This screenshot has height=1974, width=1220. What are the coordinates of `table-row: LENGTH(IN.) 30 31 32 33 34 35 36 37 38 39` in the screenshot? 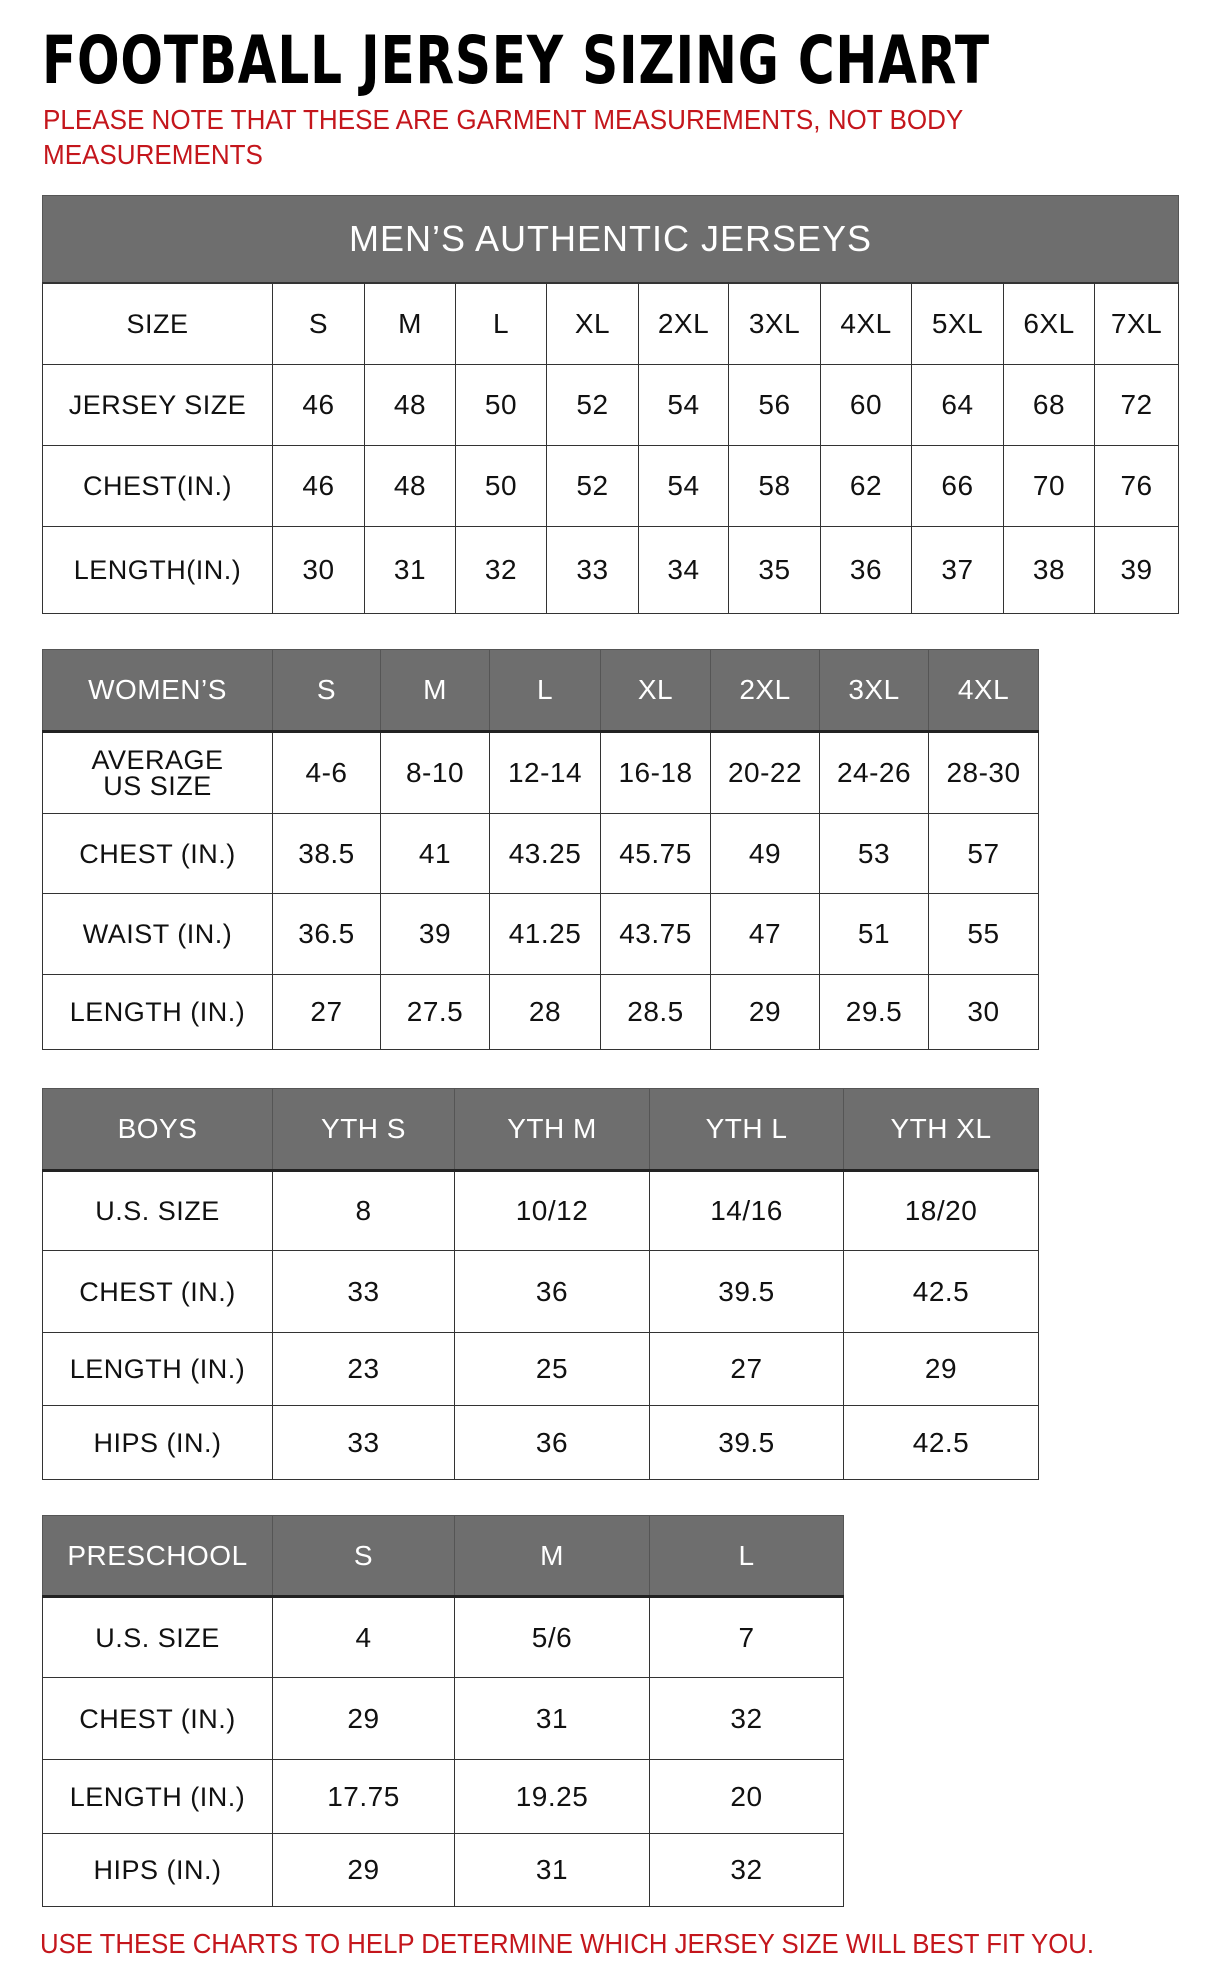 It's located at (611, 570).